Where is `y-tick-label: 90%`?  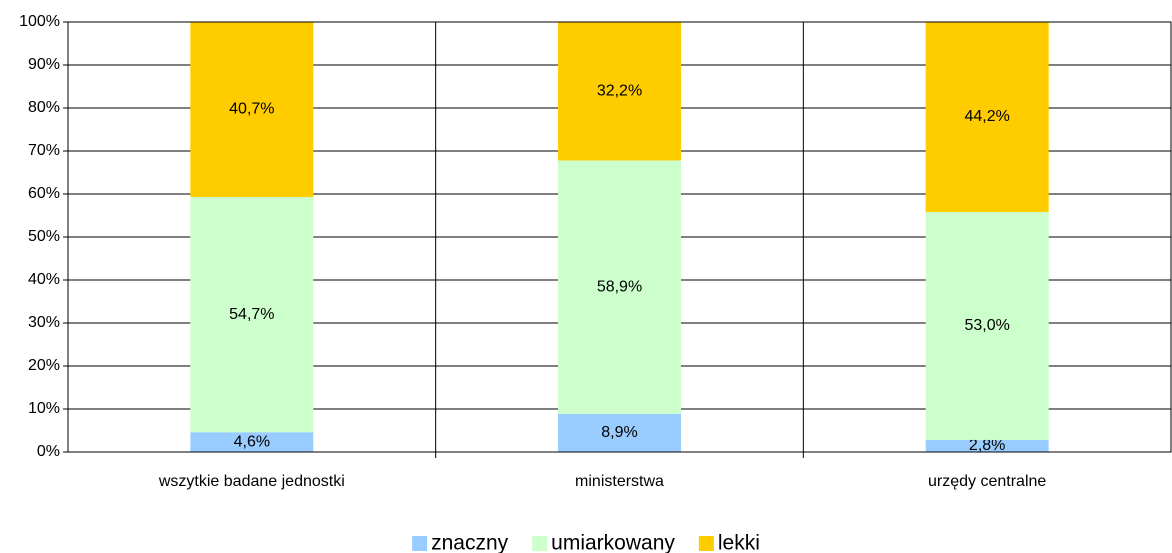 y-tick-label: 90% is located at coordinates (44, 64).